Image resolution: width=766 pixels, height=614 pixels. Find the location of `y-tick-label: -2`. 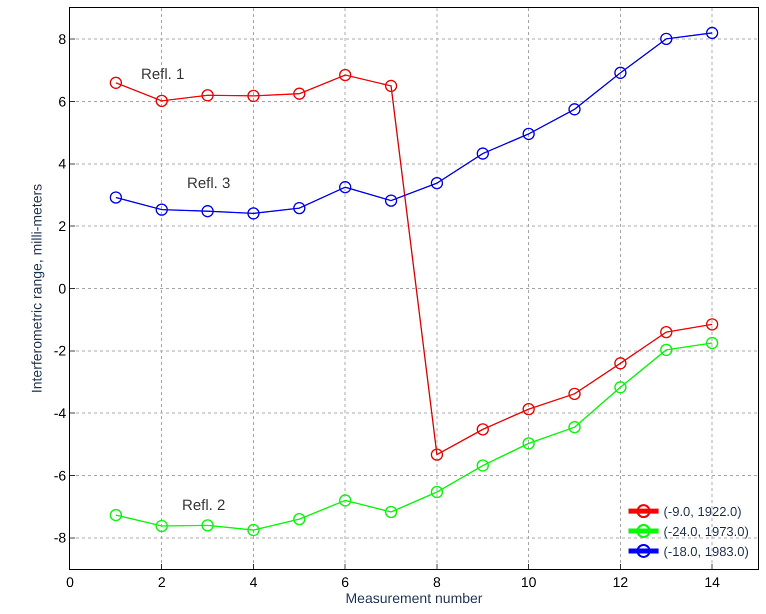

y-tick-label: -2 is located at coordinates (60, 350).